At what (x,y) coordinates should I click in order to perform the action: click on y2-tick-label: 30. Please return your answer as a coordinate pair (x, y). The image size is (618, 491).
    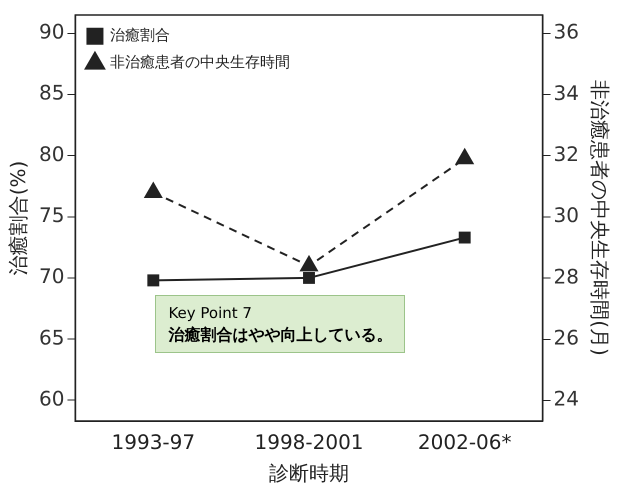
    Looking at the image, I should click on (567, 215).